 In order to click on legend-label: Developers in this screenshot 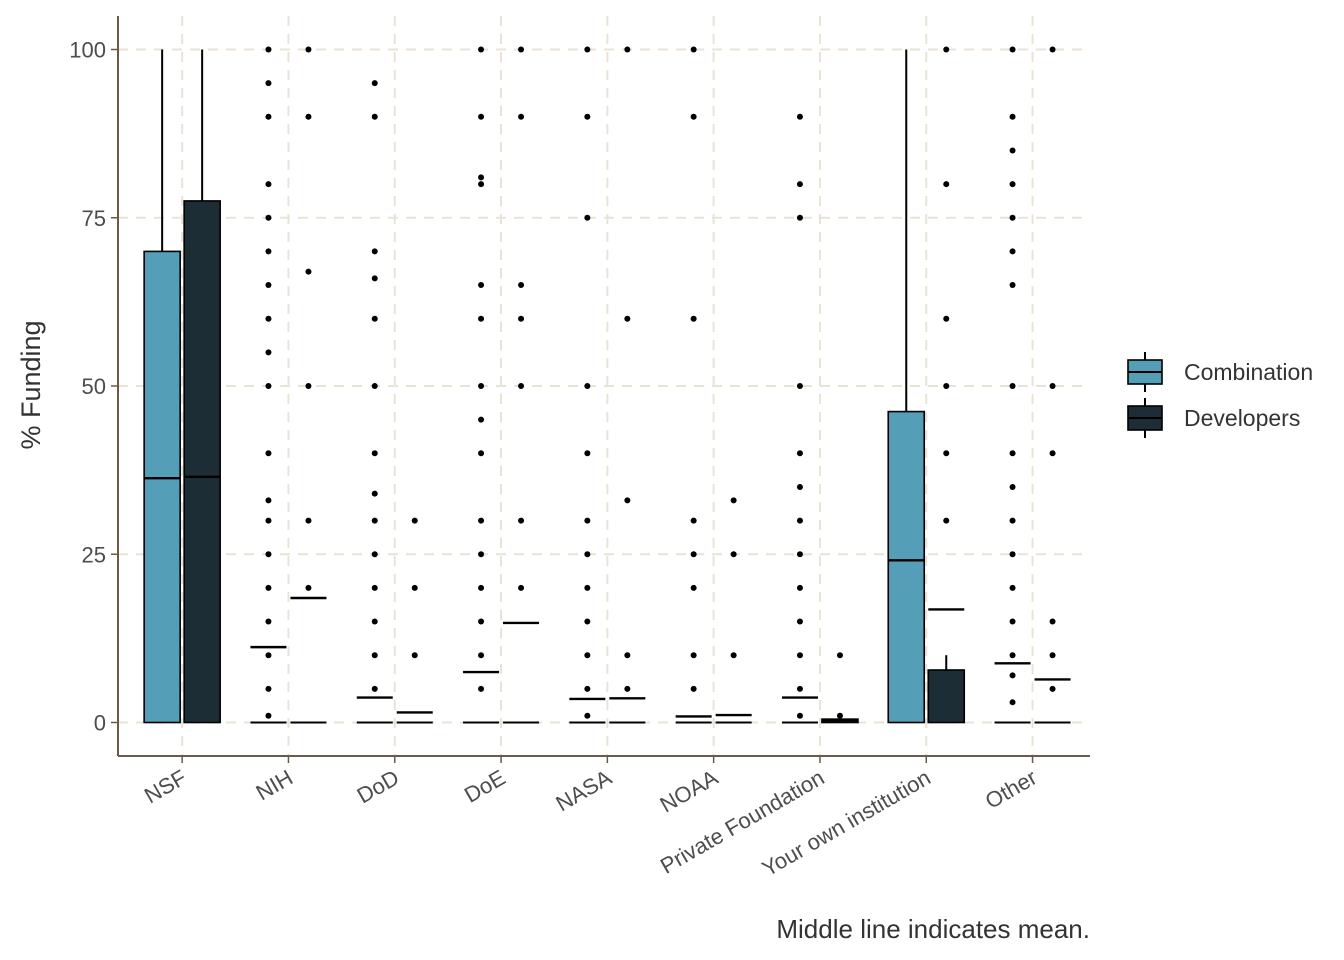, I will do `click(1242, 418)`.